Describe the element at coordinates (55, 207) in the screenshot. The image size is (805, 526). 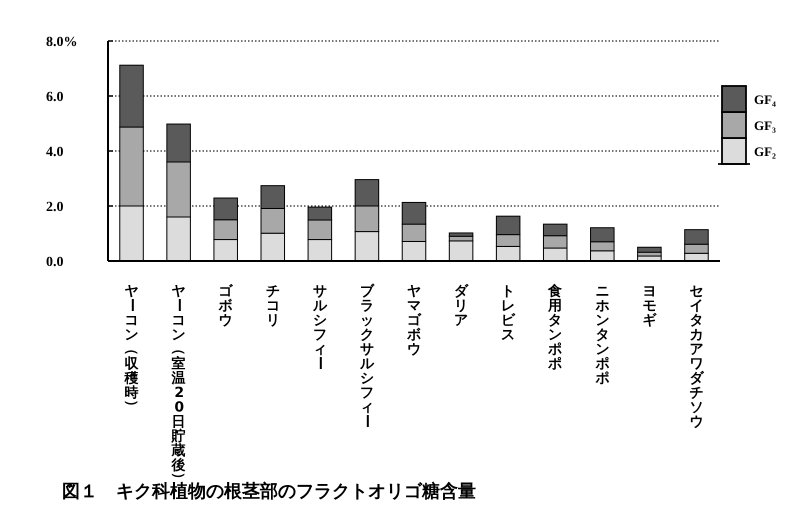
I see `y-tick-label: 2.0` at that location.